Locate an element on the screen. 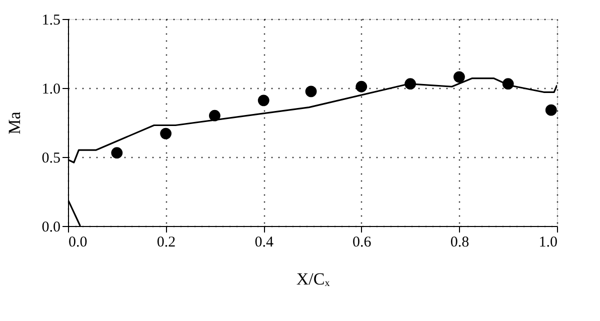 This screenshot has height=321, width=600. y-tick-label: 1.0 is located at coordinates (51, 90).